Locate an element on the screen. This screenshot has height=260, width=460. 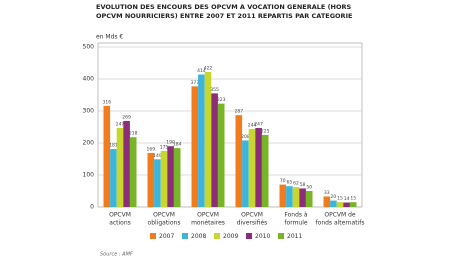
y-tick-label: 400 is located at coordinates (89, 79).